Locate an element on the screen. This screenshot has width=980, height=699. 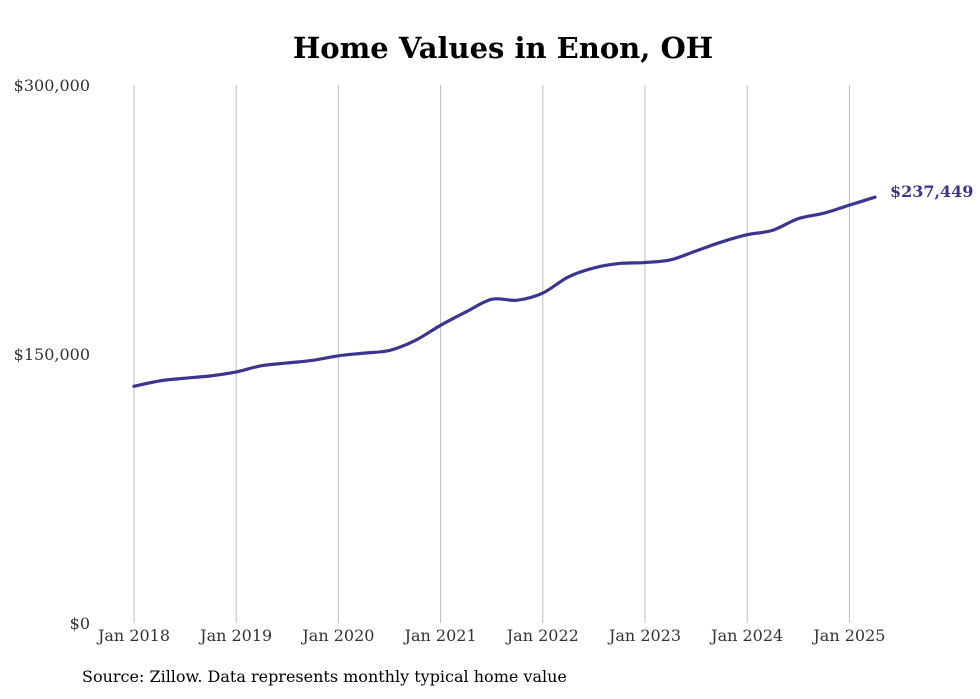
end-value-label: $237,449 is located at coordinates (932, 191).